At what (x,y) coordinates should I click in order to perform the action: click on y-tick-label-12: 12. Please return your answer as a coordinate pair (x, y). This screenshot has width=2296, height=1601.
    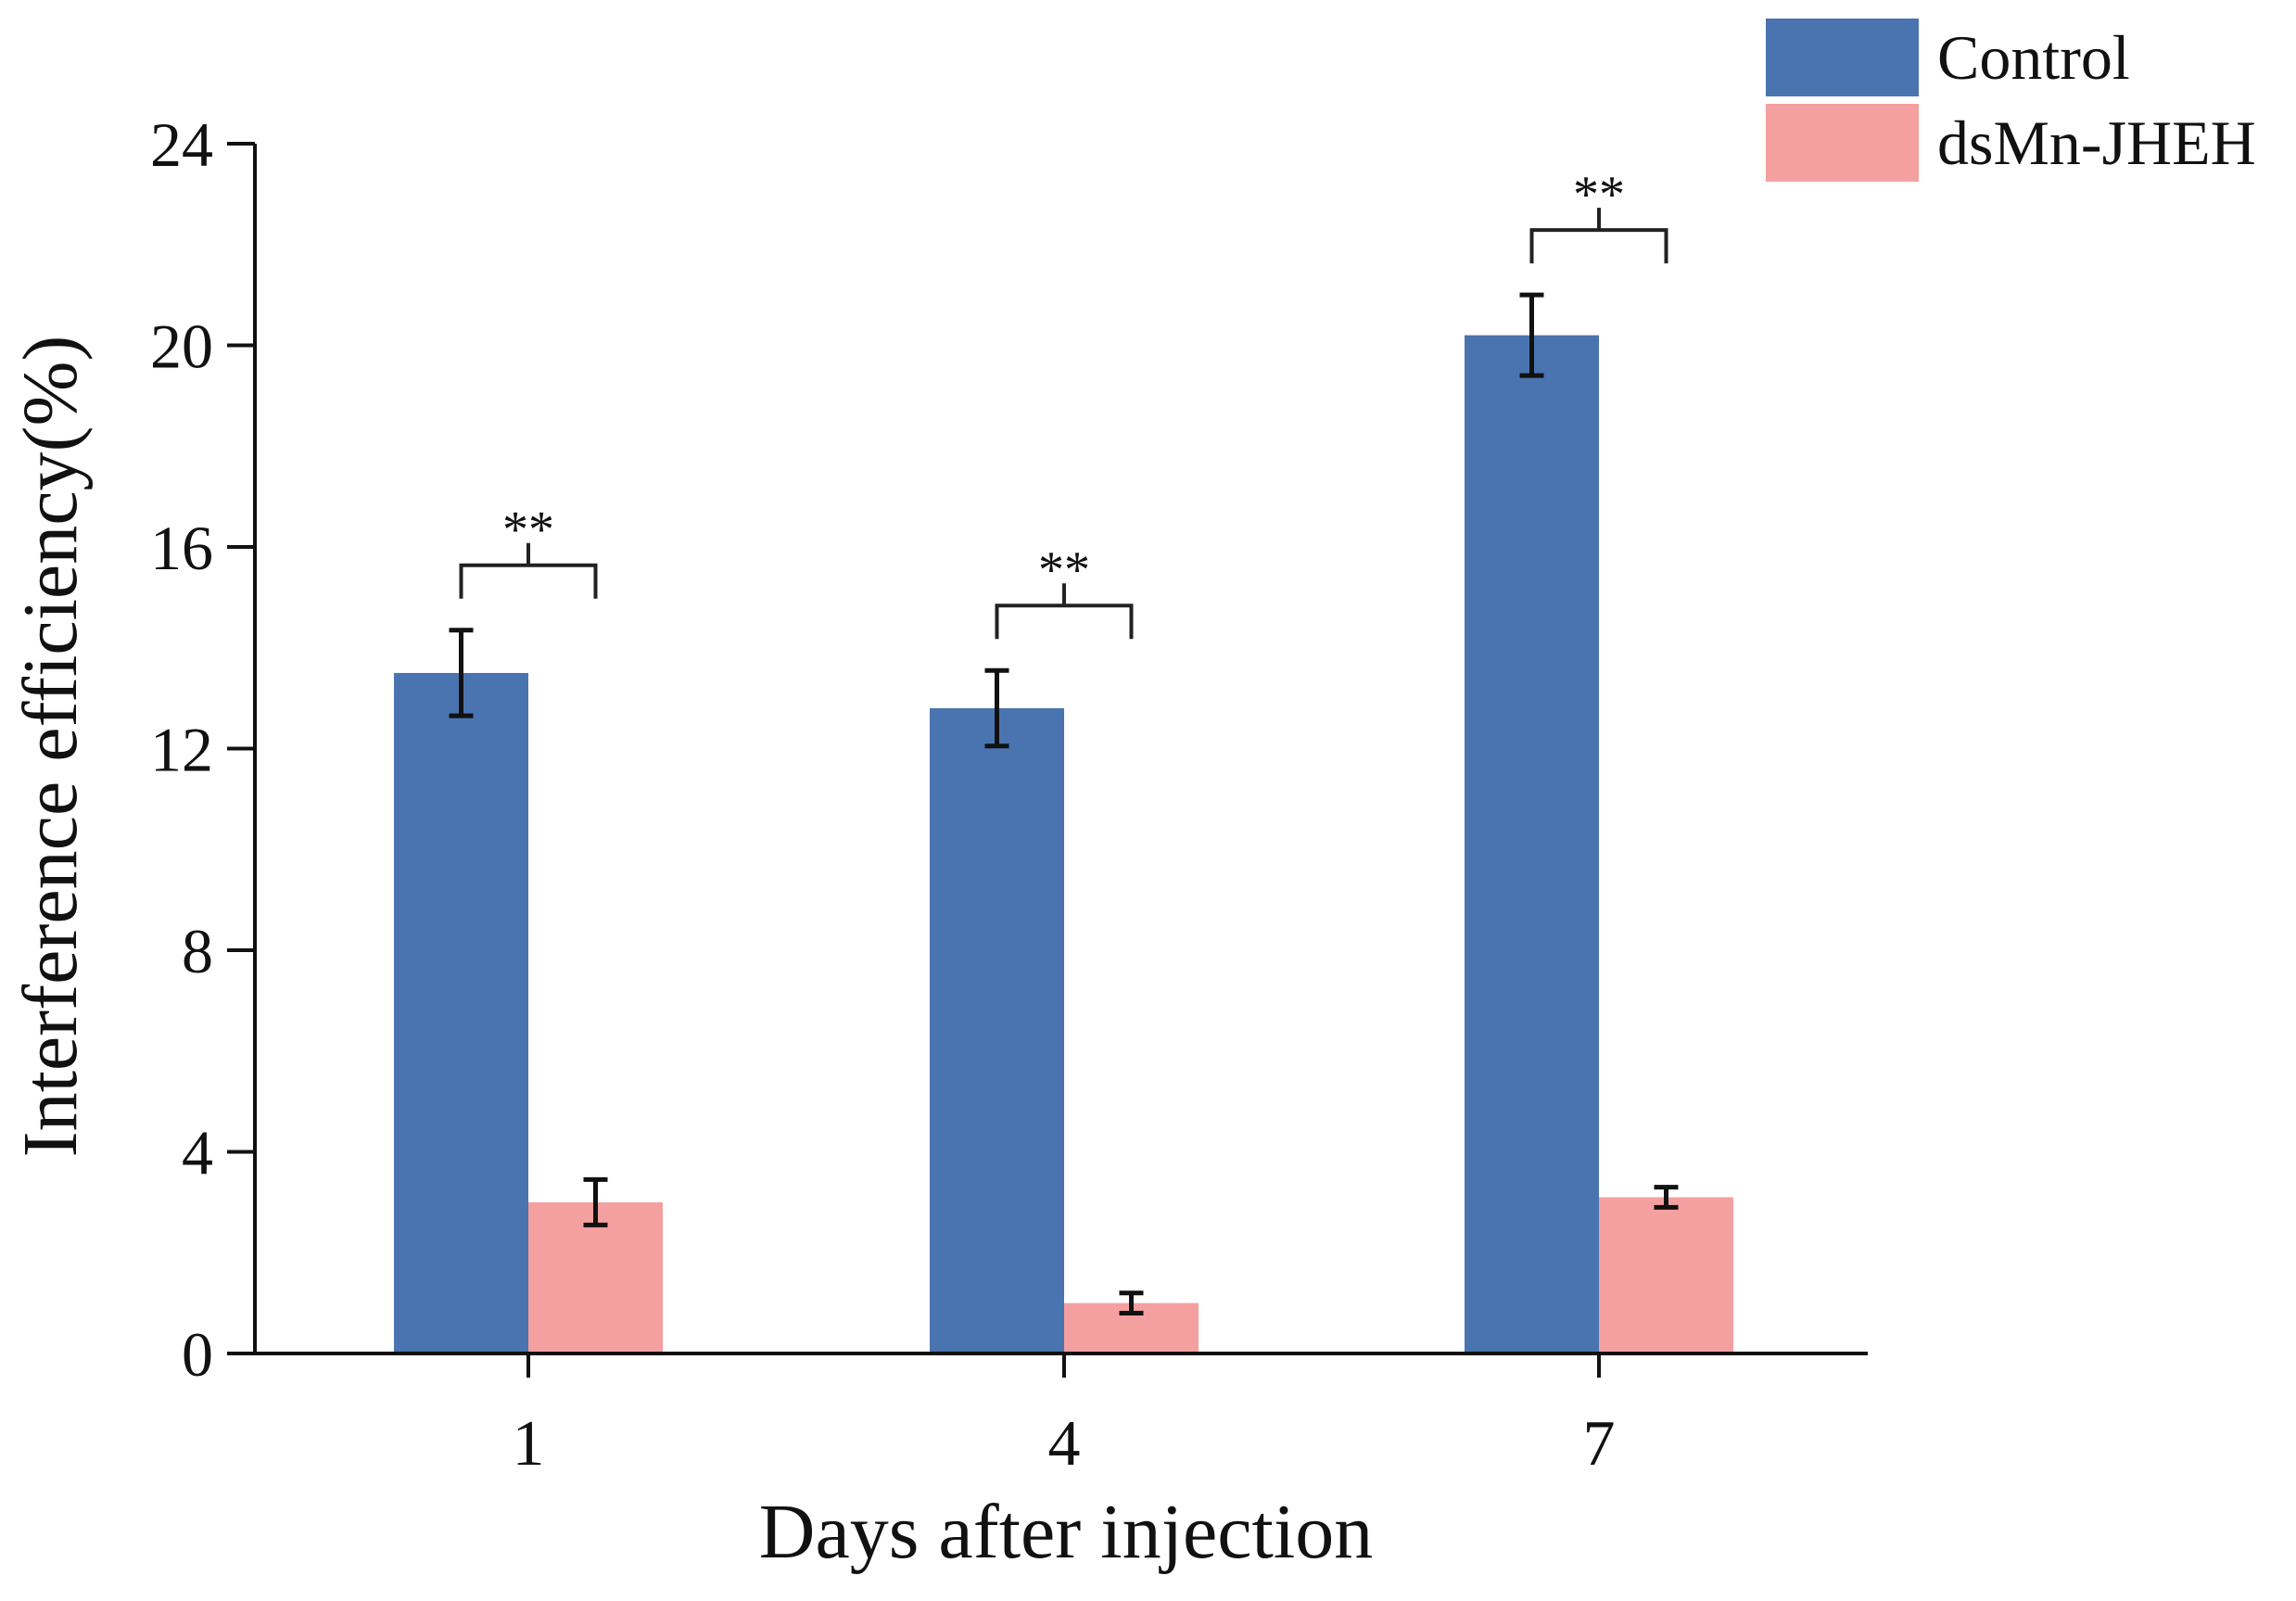
    Looking at the image, I should click on (181, 750).